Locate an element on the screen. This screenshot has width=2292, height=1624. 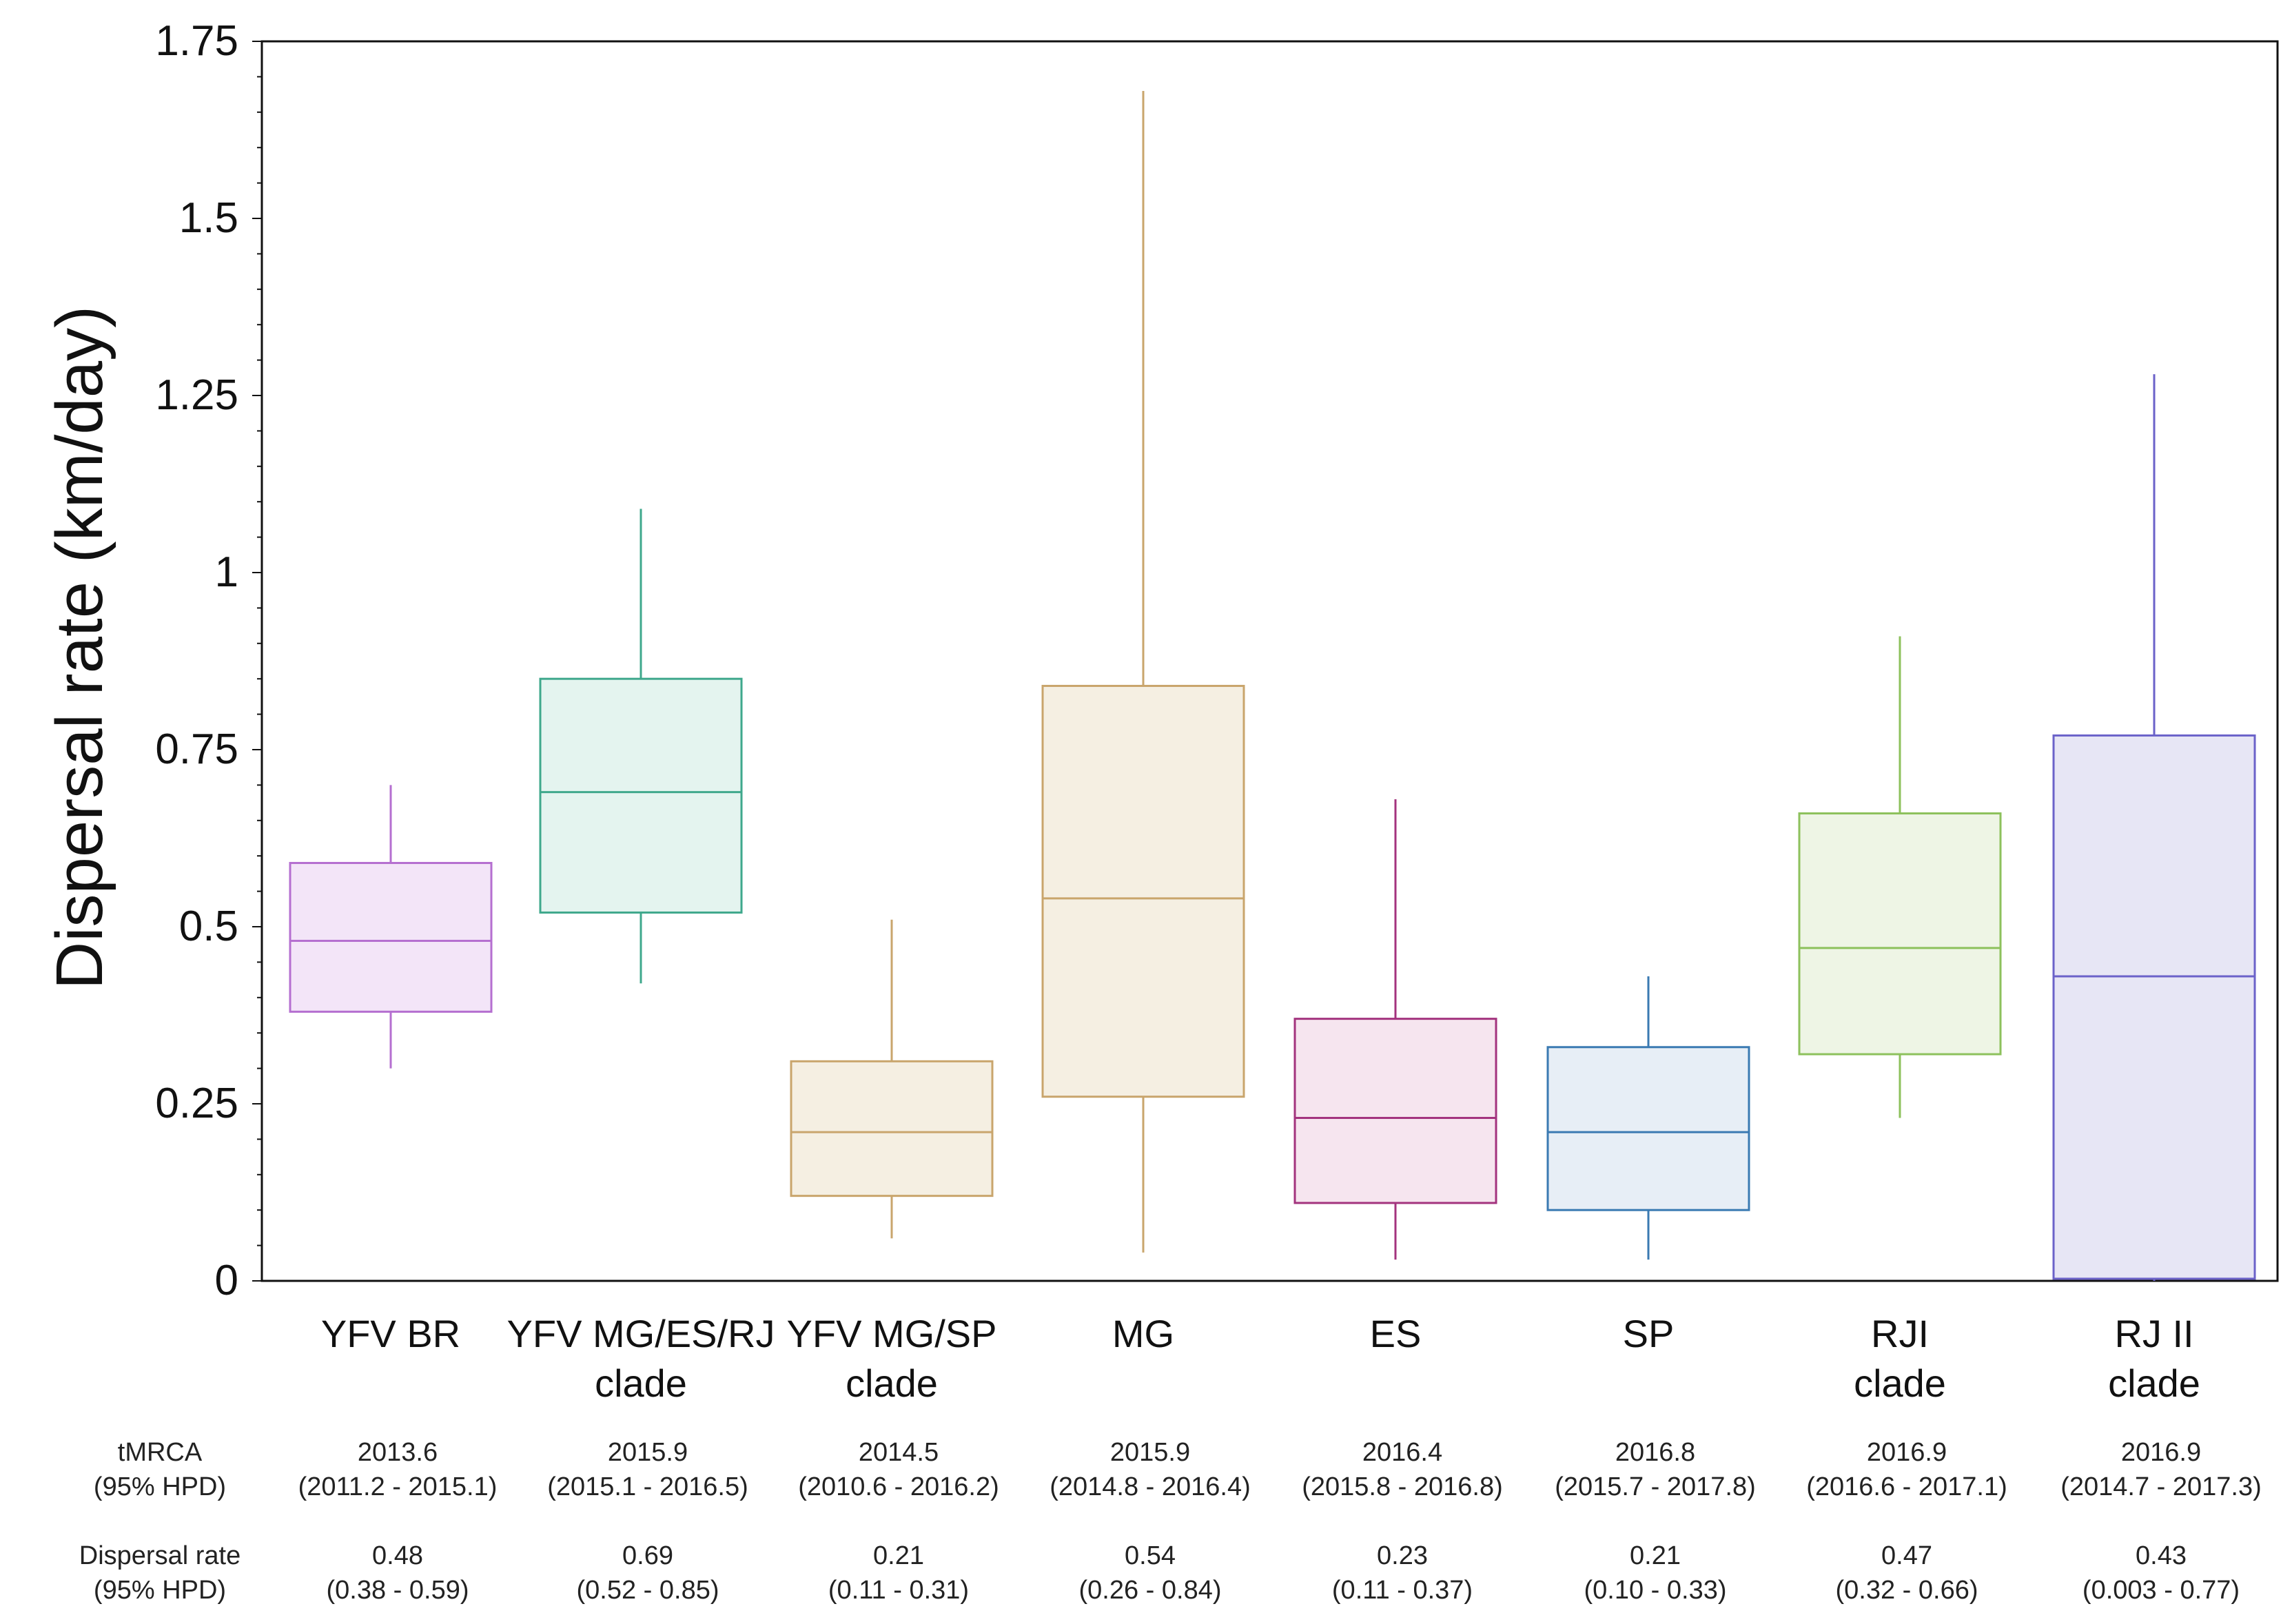
x-category-label: YFV MG/SP is located at coordinates (892, 1333).